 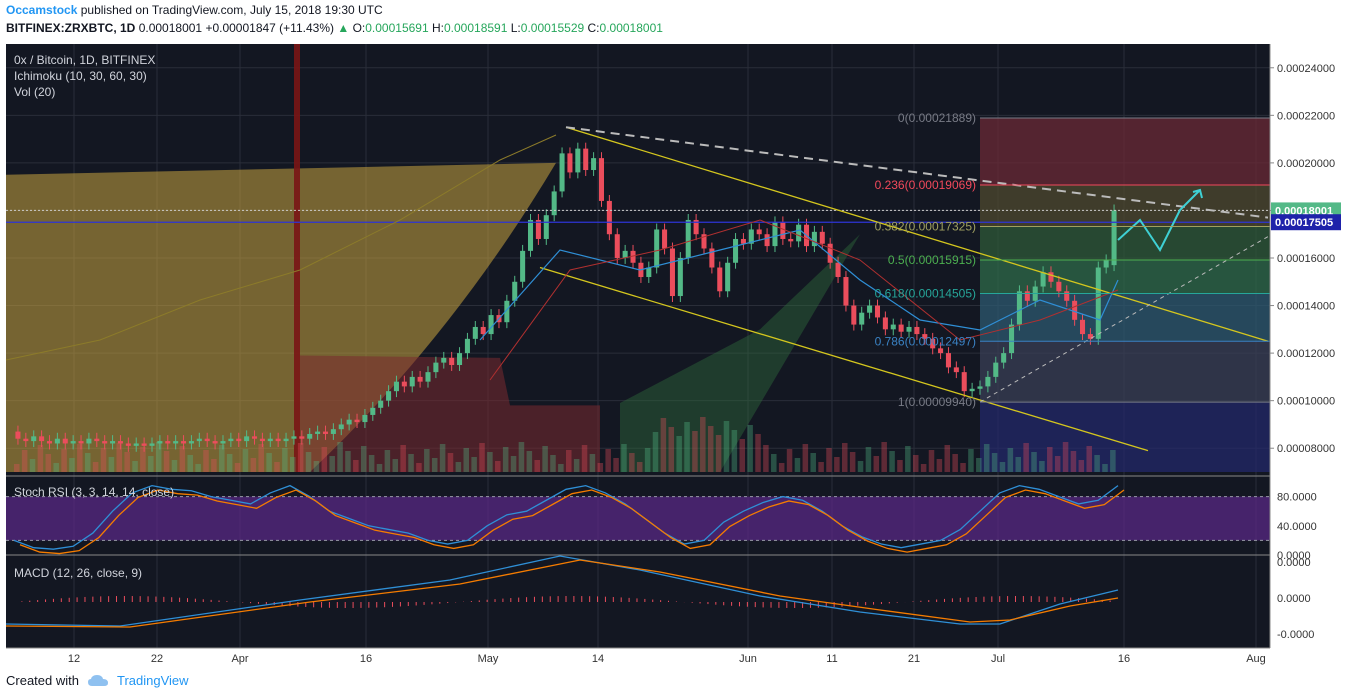 I want to click on price-tick-label: 0.00020000, so click(x=1306, y=164).